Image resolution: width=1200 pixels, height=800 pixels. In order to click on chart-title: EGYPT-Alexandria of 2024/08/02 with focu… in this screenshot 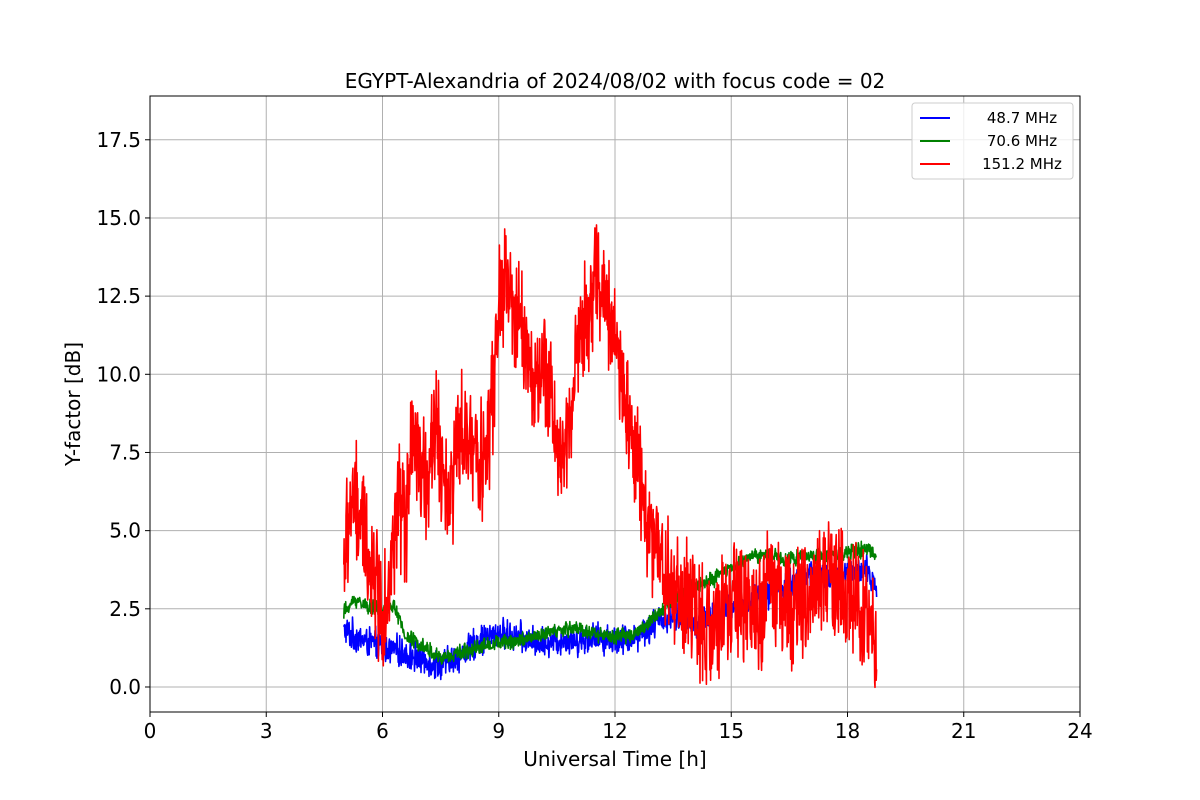, I will do `click(615, 81)`.